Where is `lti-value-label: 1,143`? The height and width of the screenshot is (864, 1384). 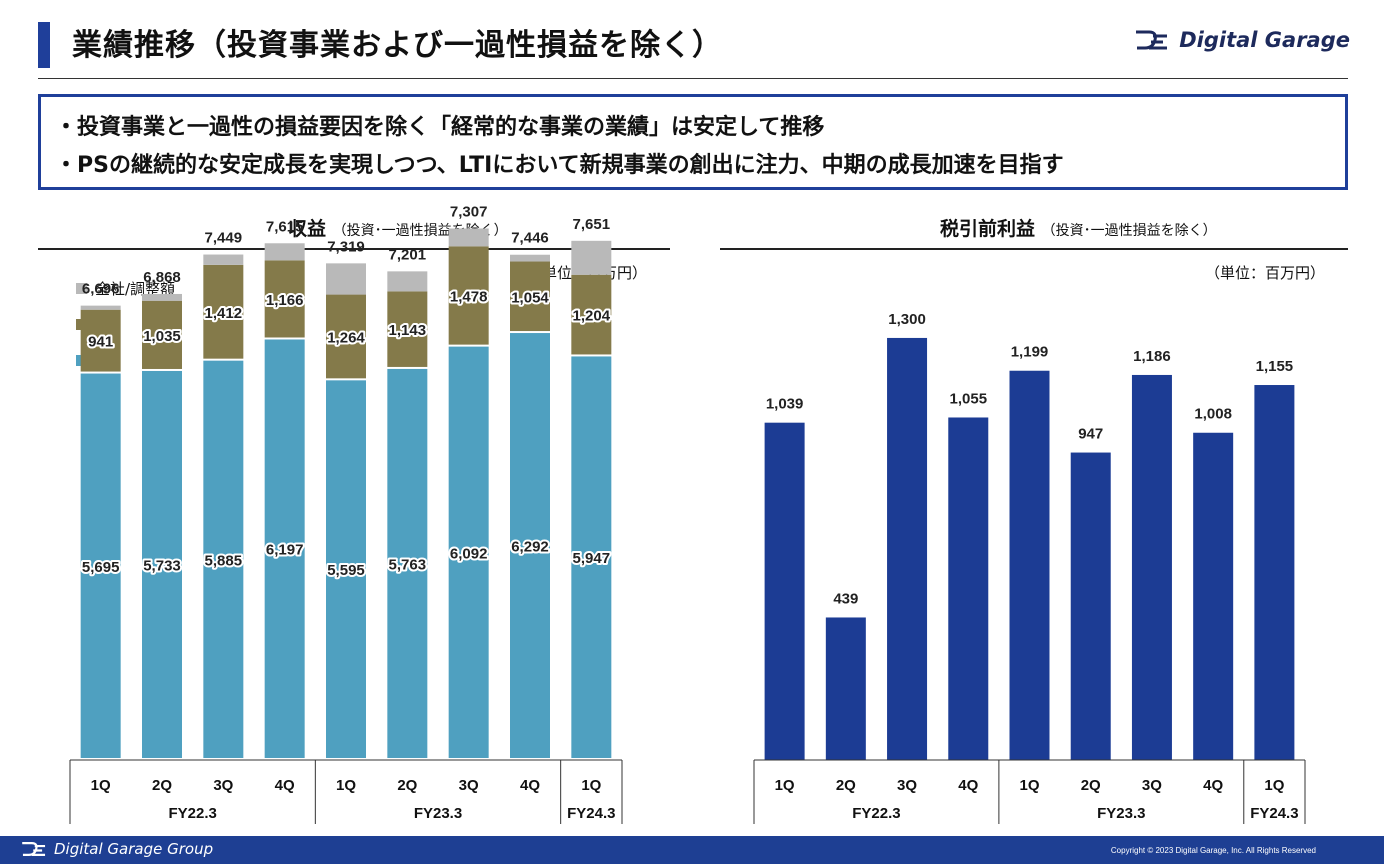
lti-value-label: 1,143 is located at coordinates (408, 330).